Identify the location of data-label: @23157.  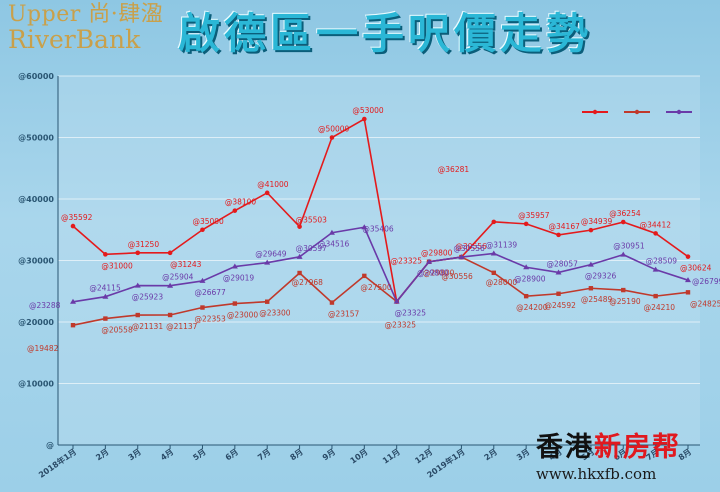
(344, 314).